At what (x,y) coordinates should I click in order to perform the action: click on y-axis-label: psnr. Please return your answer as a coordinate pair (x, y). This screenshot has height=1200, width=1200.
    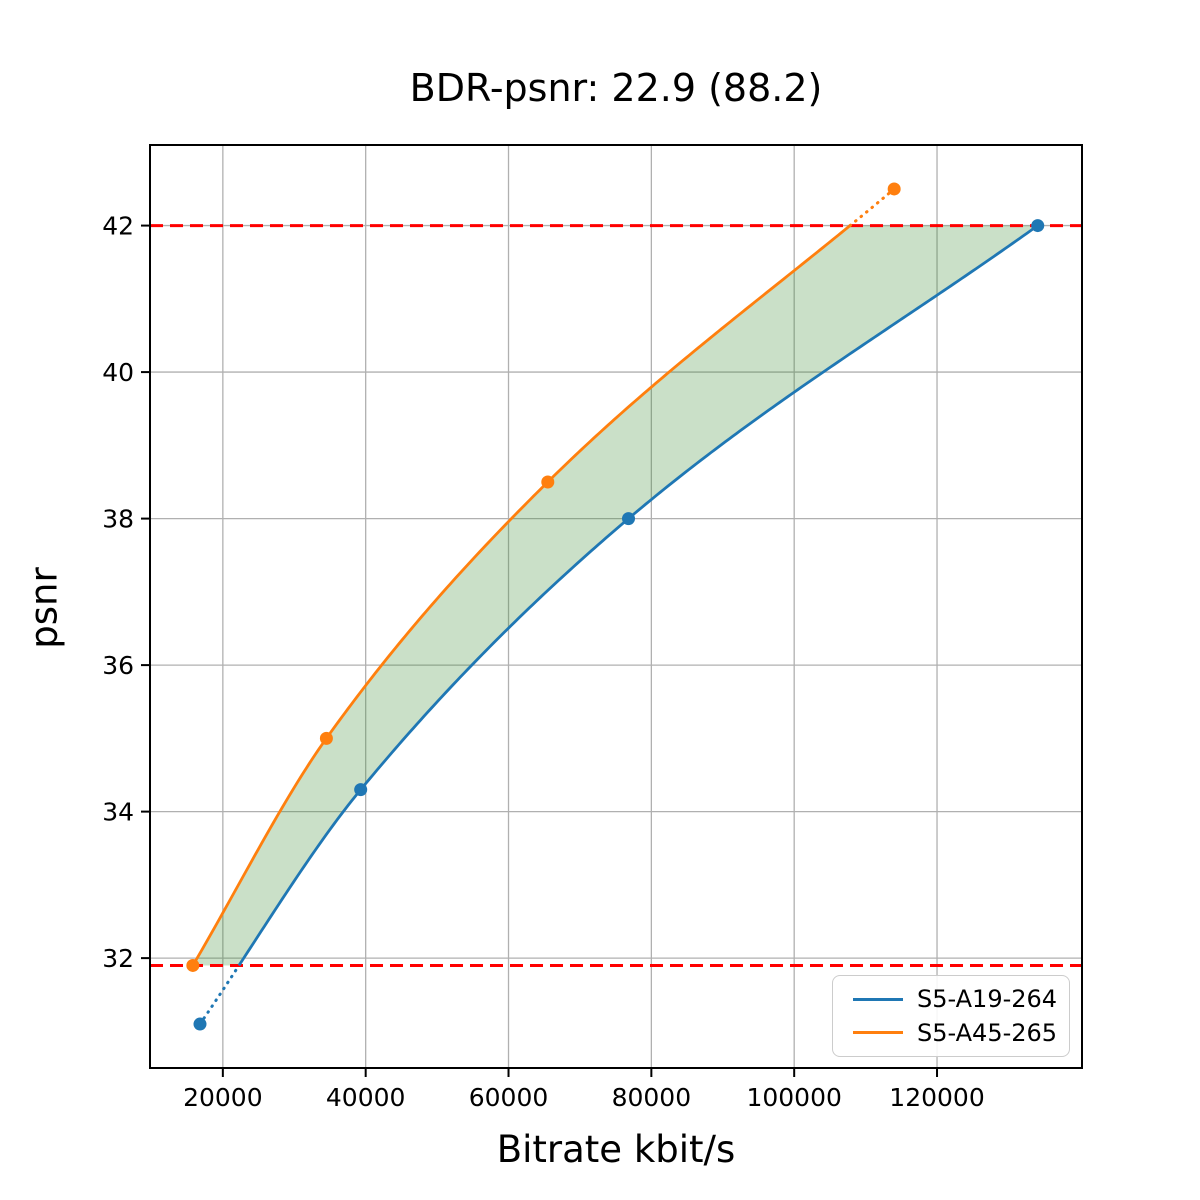
    Looking at the image, I should click on (44, 608).